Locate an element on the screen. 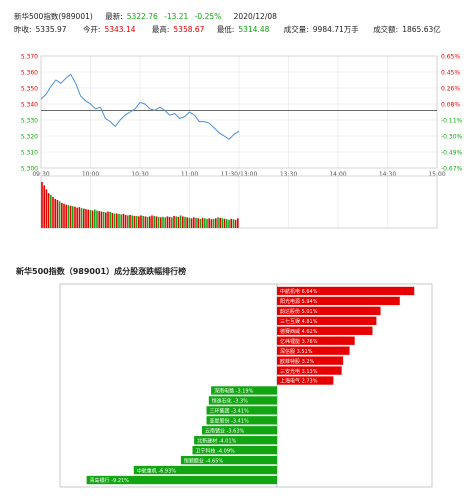 The image size is (467, 504). y-tick-right: 0.45% is located at coordinates (450, 73).